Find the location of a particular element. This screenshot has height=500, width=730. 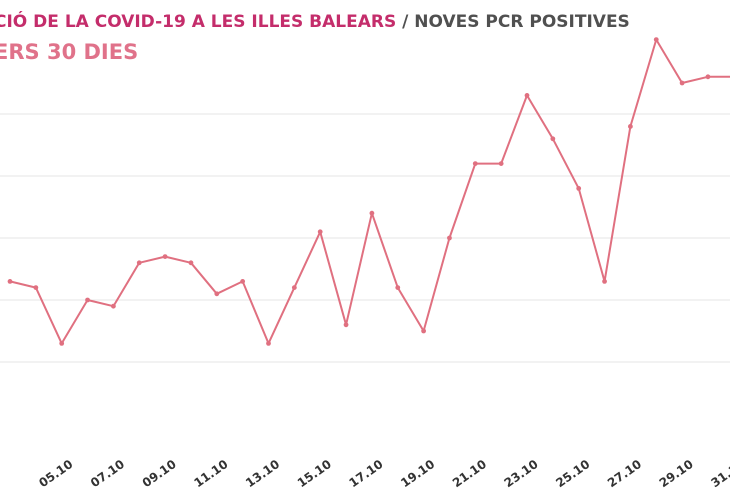

x-tick-label: 05.10 is located at coordinates (55, 473).